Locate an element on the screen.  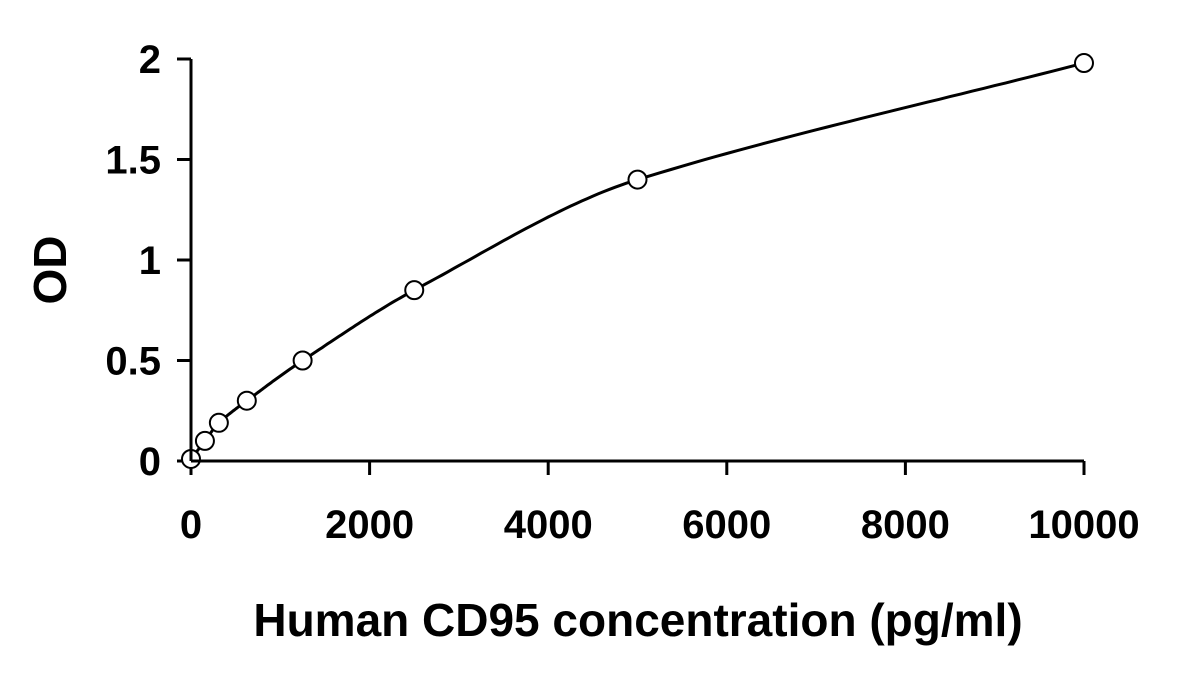
x-tick-label: 10000 is located at coordinates (1083, 525).